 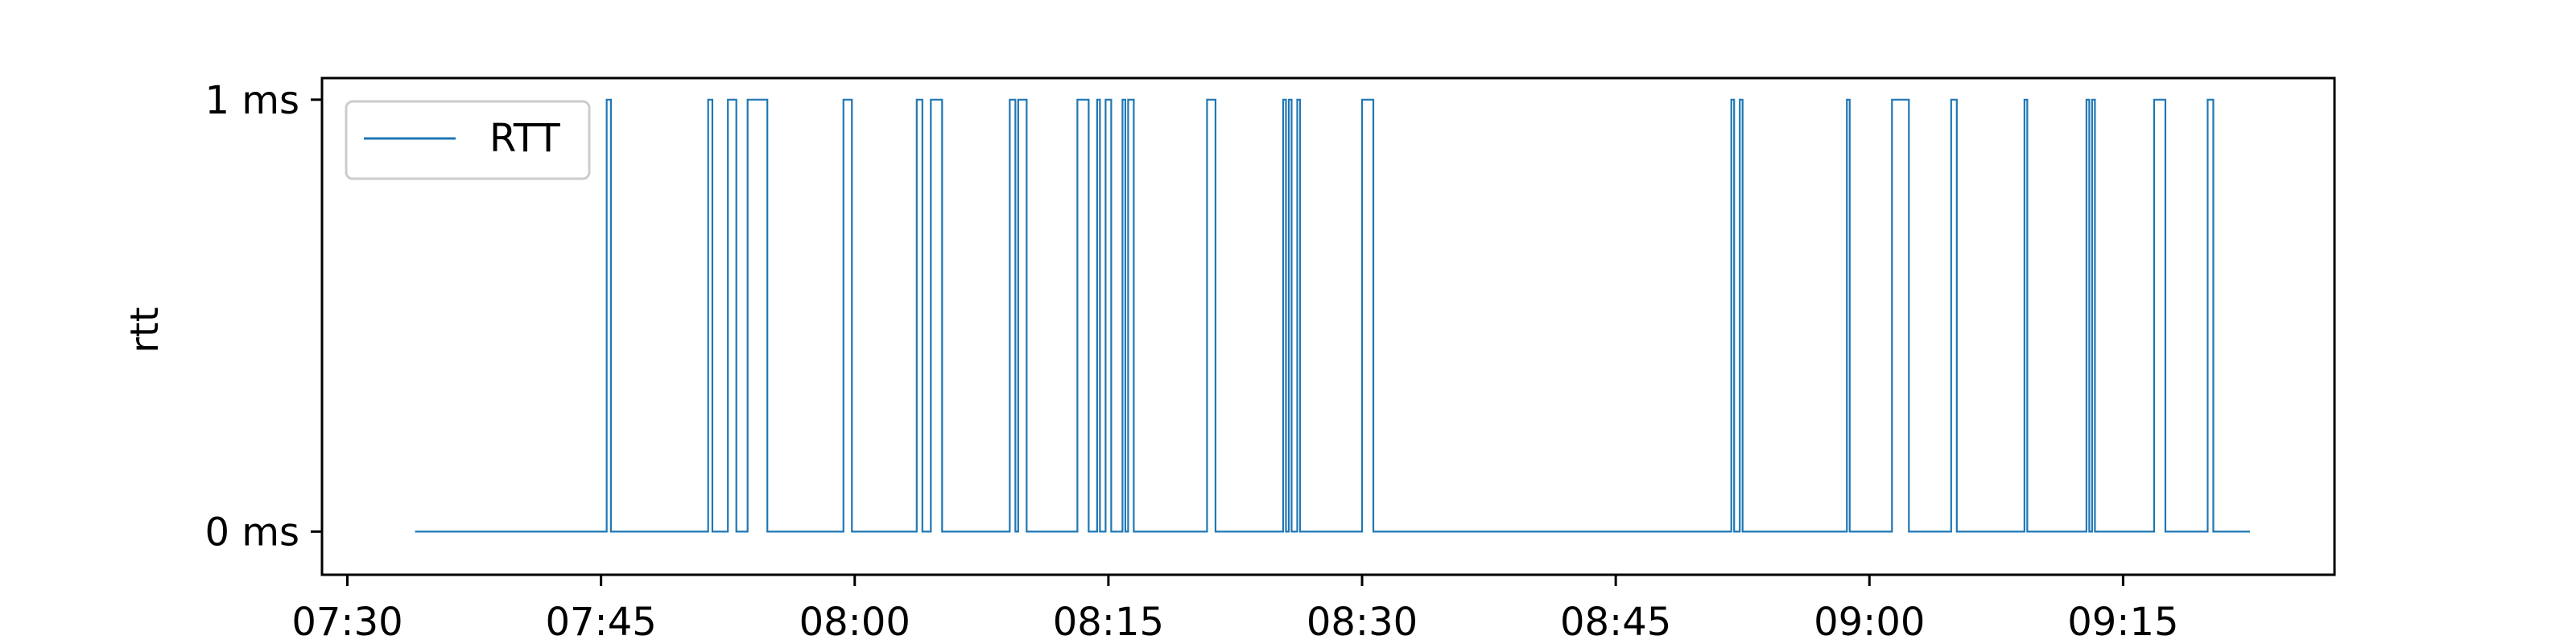 I want to click on legend: RTT, so click(x=468, y=140).